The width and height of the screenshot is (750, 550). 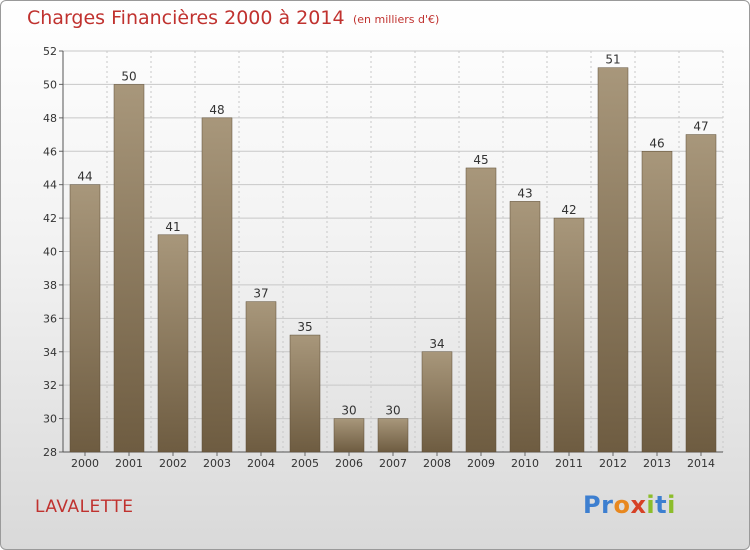 I want to click on x-tick-label: 2003, so click(x=217, y=463).